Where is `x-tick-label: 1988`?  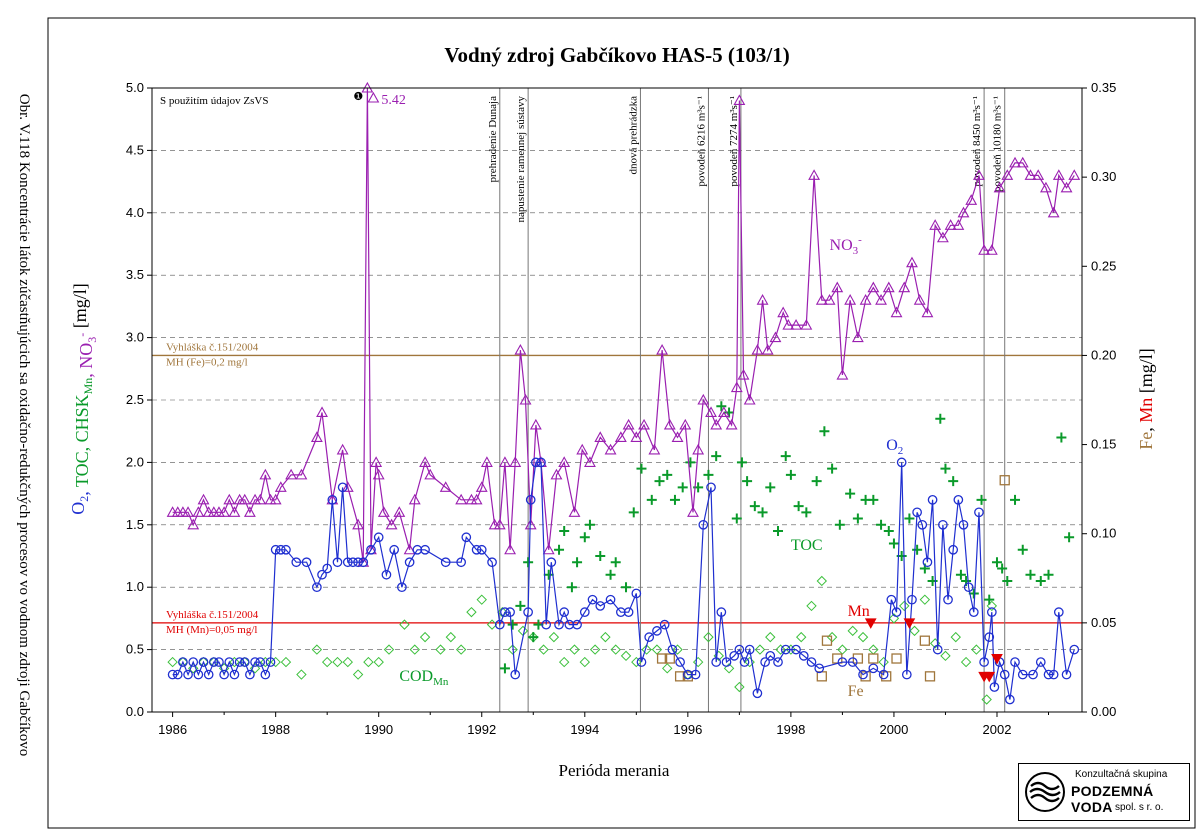 x-tick-label: 1988 is located at coordinates (275, 729).